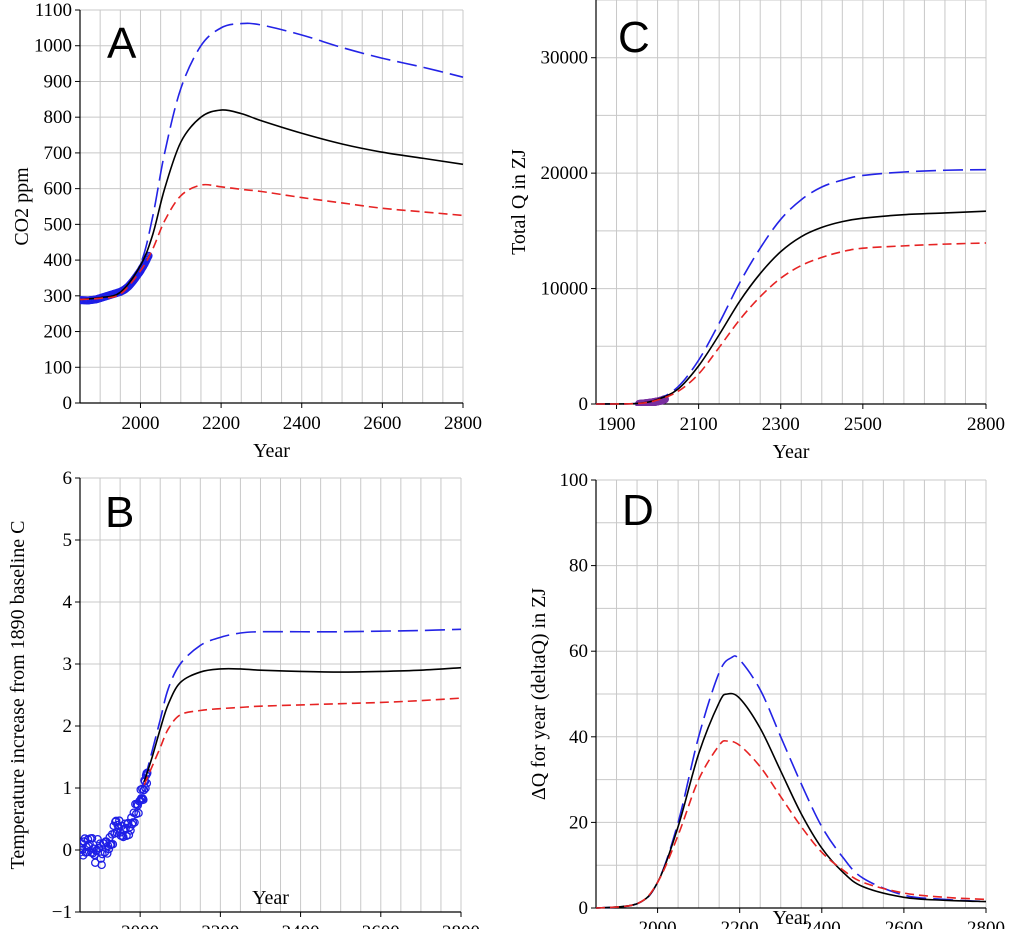 Image resolution: width=1009 pixels, height=934 pixels. Describe the element at coordinates (122, 43) in the screenshot. I see `panel-letter: A` at that location.